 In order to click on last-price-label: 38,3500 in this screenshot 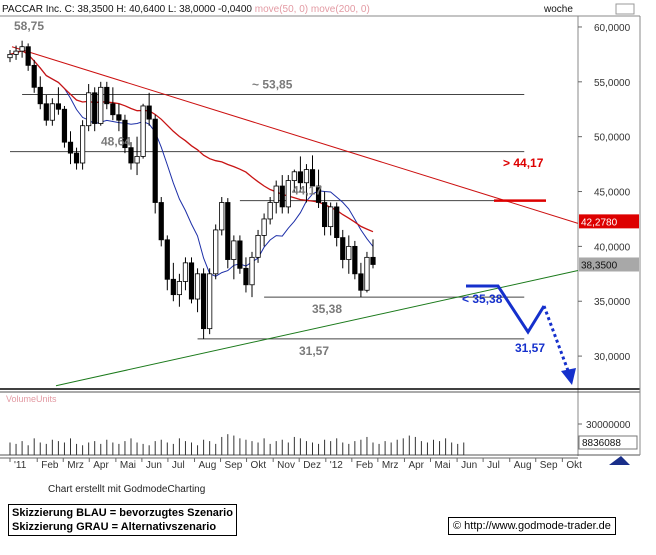, I will do `click(599, 265)`.